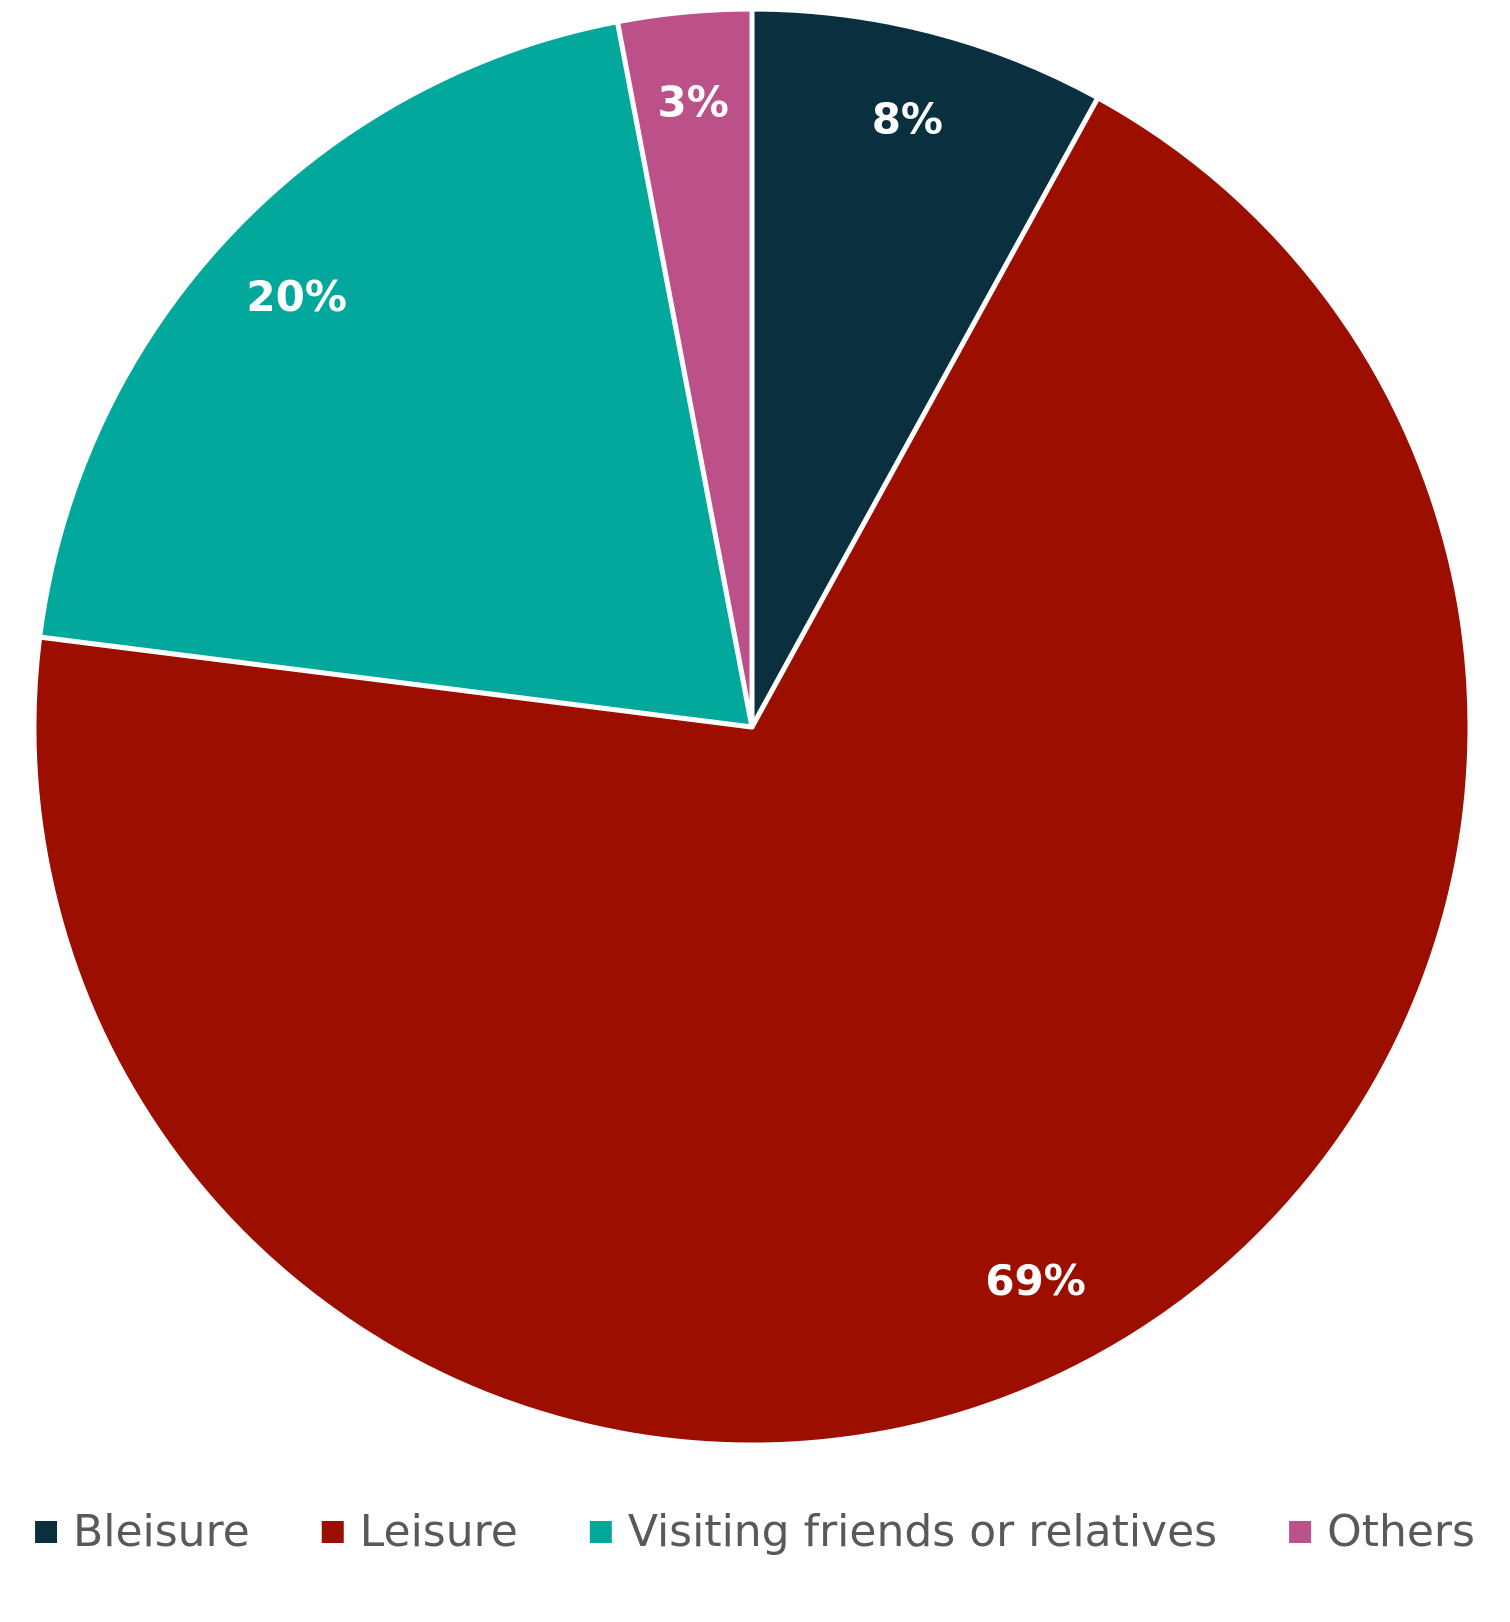 The width and height of the screenshot is (1510, 1622). Describe the element at coordinates (1035, 1280) in the screenshot. I see `data-label: 69%` at that location.